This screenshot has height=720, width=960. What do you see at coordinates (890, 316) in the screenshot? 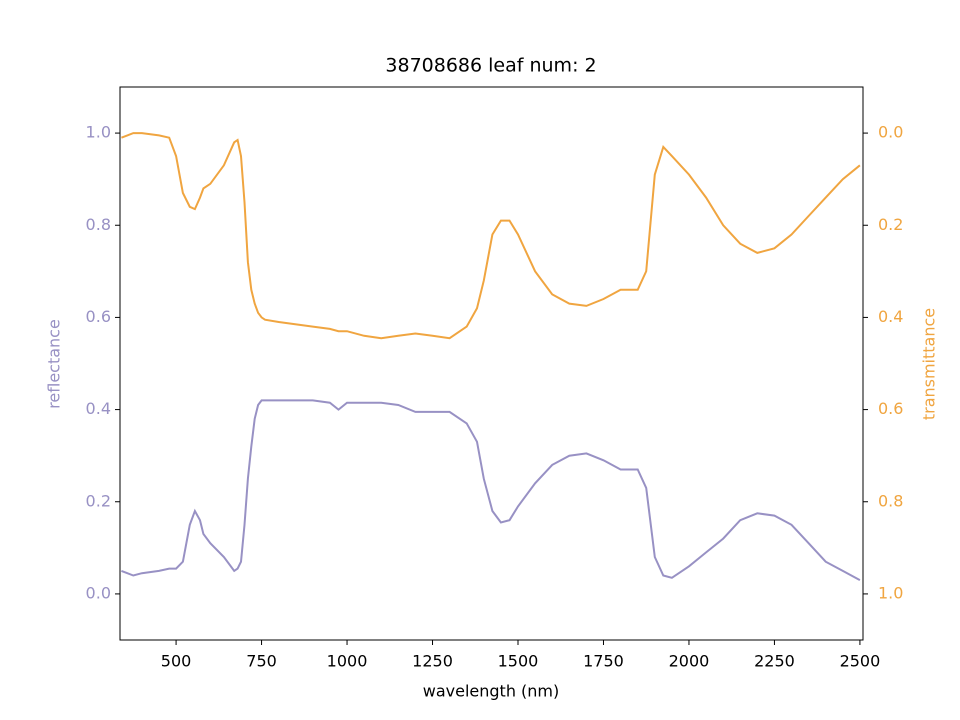
I see `y2-tick-label: 0.4` at bounding box center [890, 316].